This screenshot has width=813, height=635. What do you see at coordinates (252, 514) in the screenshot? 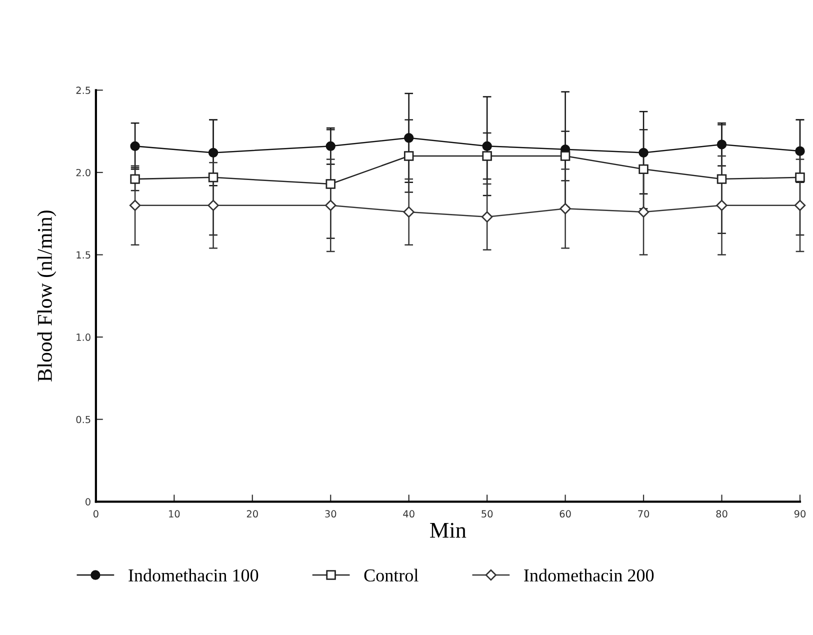
I see `x-tick-label: 20` at bounding box center [252, 514].